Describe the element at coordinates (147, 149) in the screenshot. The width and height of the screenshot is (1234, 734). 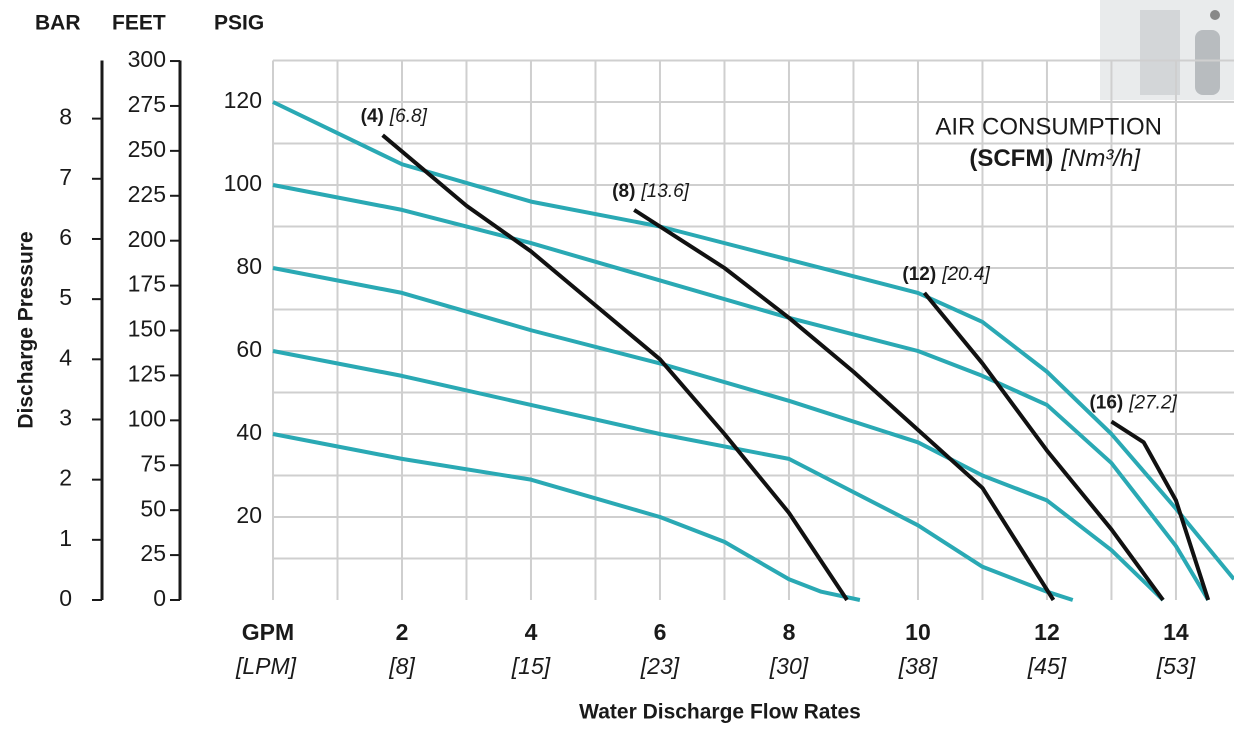
I see `feet-tick-label: 250` at that location.